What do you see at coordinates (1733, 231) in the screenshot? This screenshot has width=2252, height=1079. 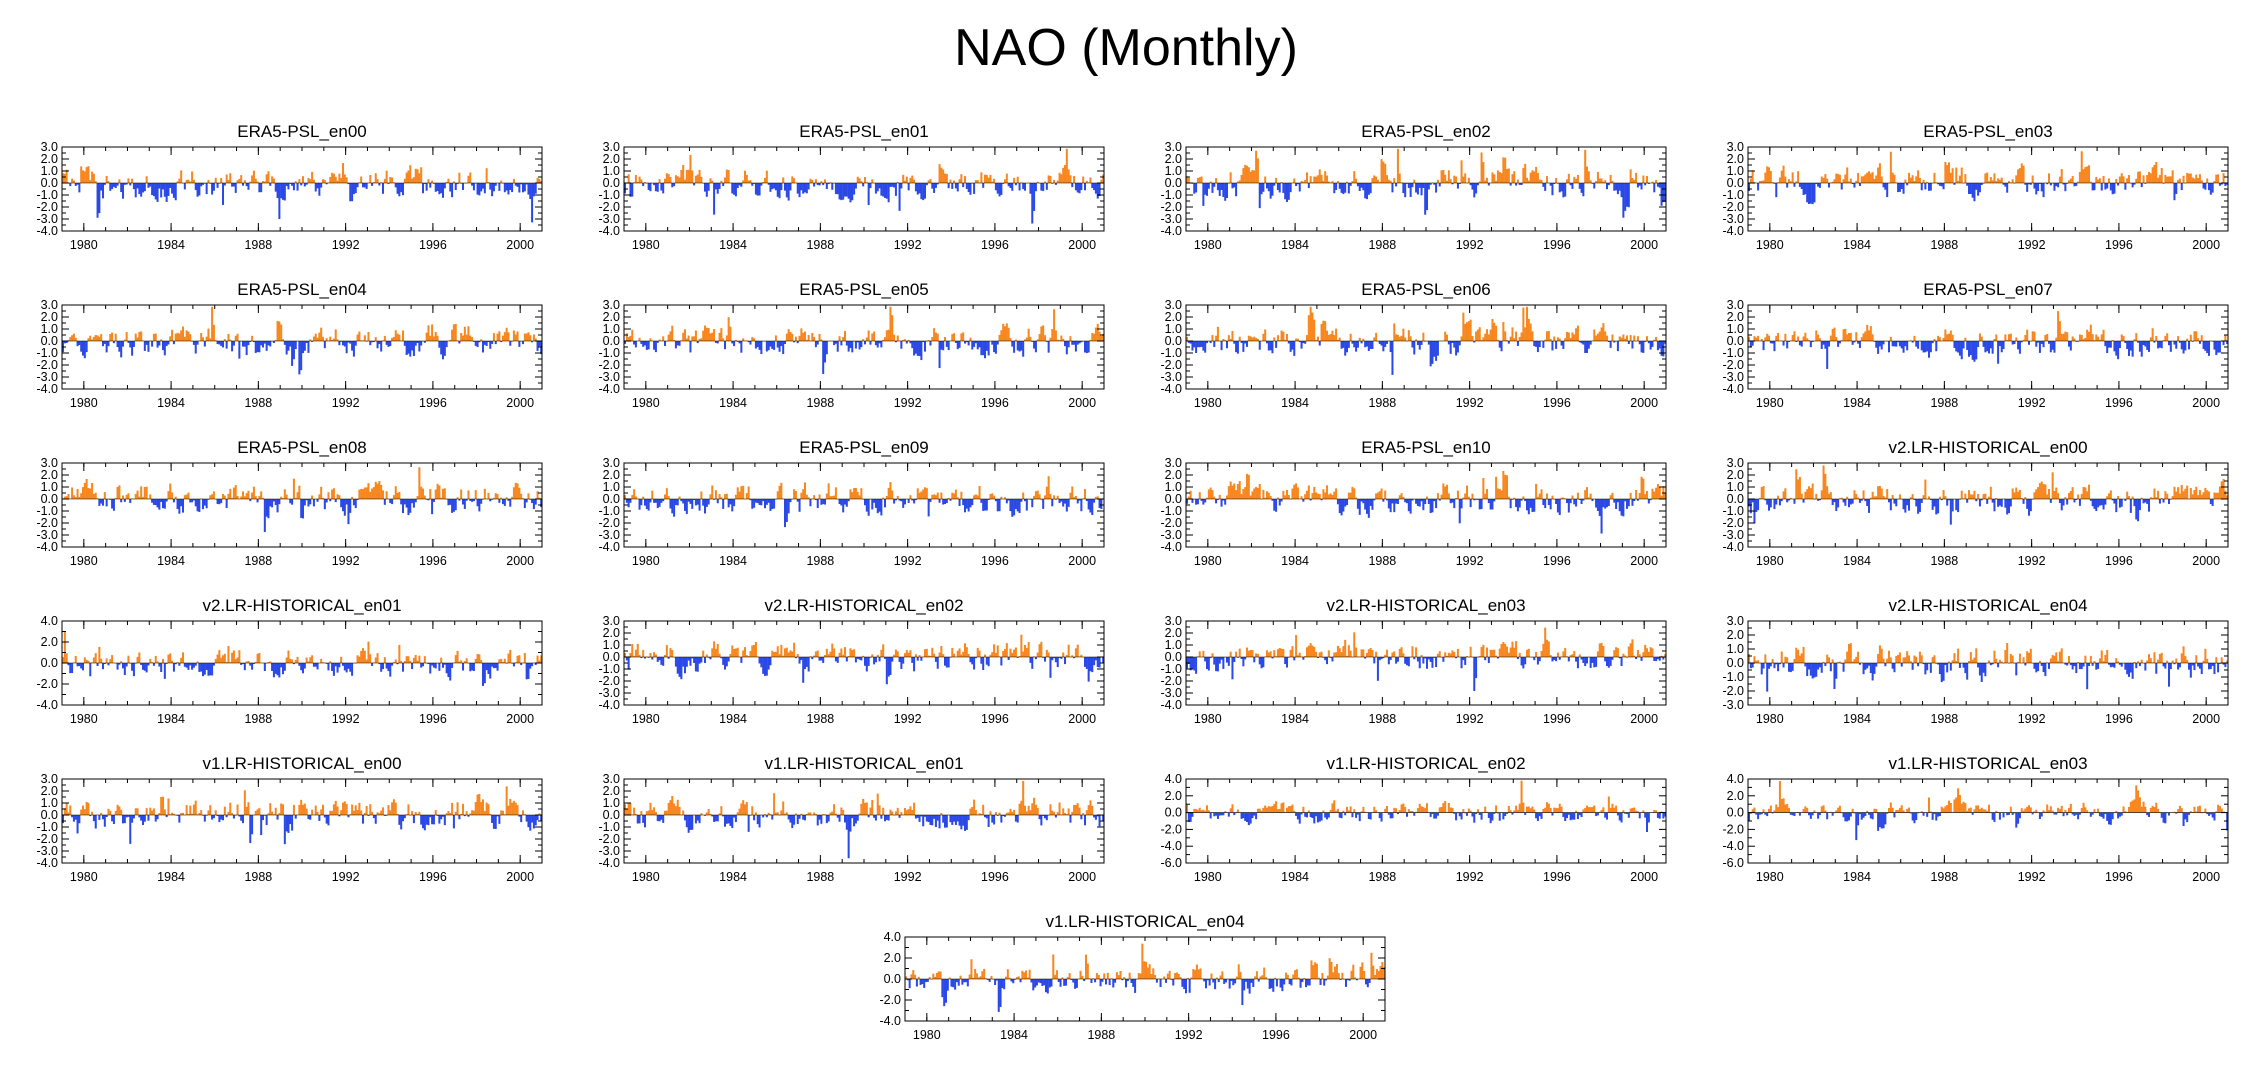 I see `y-tick-label: -4.0` at bounding box center [1733, 231].